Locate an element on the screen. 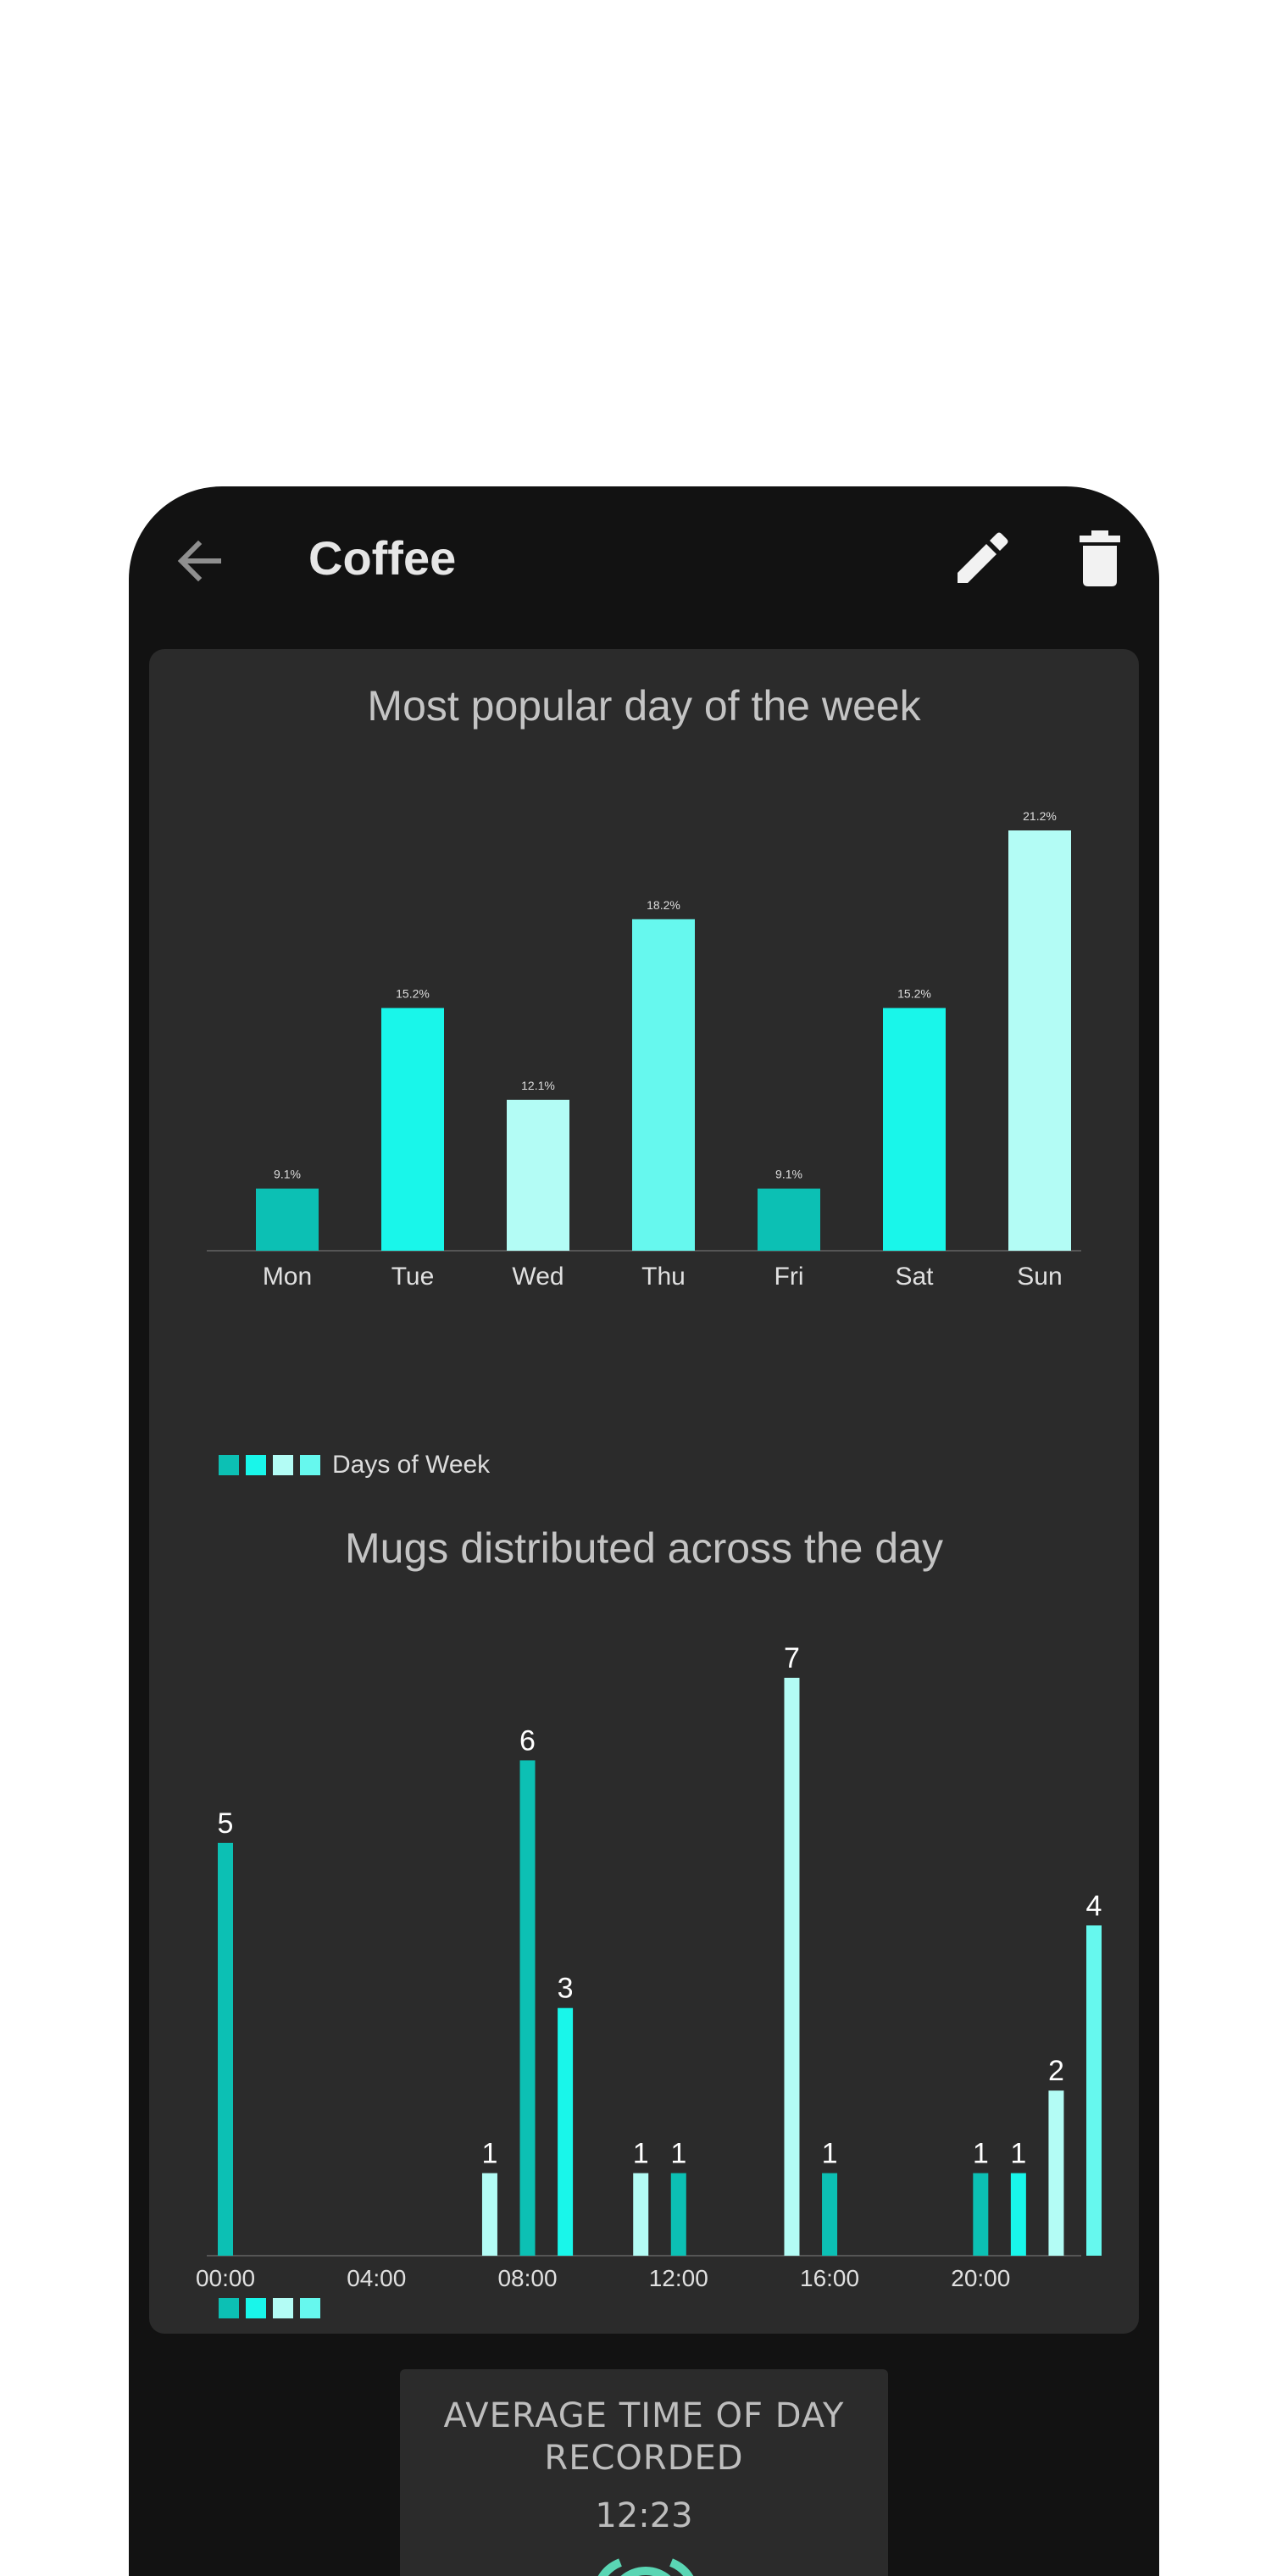 This screenshot has height=2576, width=1288. delete-button is located at coordinates (1099, 558).